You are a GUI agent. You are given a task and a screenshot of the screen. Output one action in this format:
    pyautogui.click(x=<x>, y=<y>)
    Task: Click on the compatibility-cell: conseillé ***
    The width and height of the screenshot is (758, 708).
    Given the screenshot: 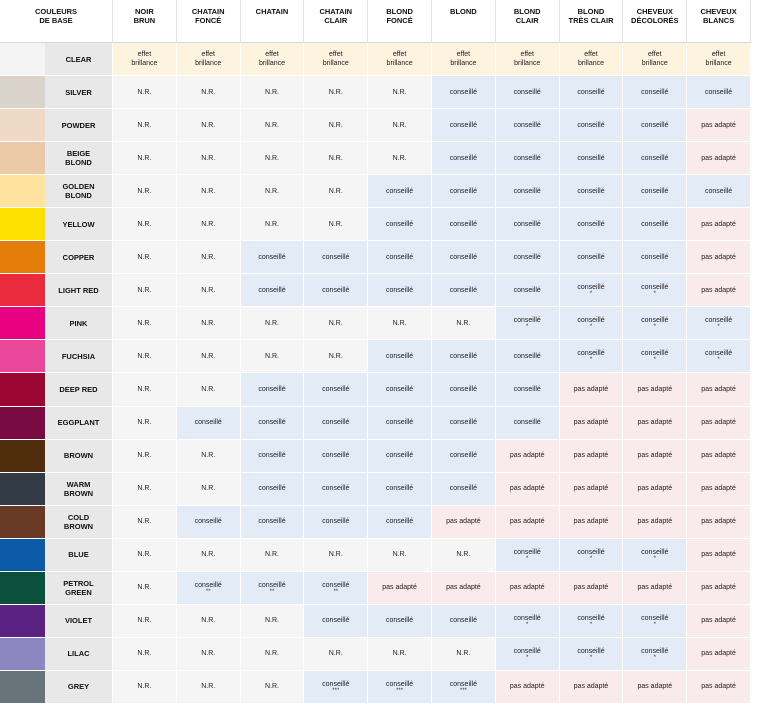 What is the action you would take?
    pyautogui.click(x=463, y=687)
    